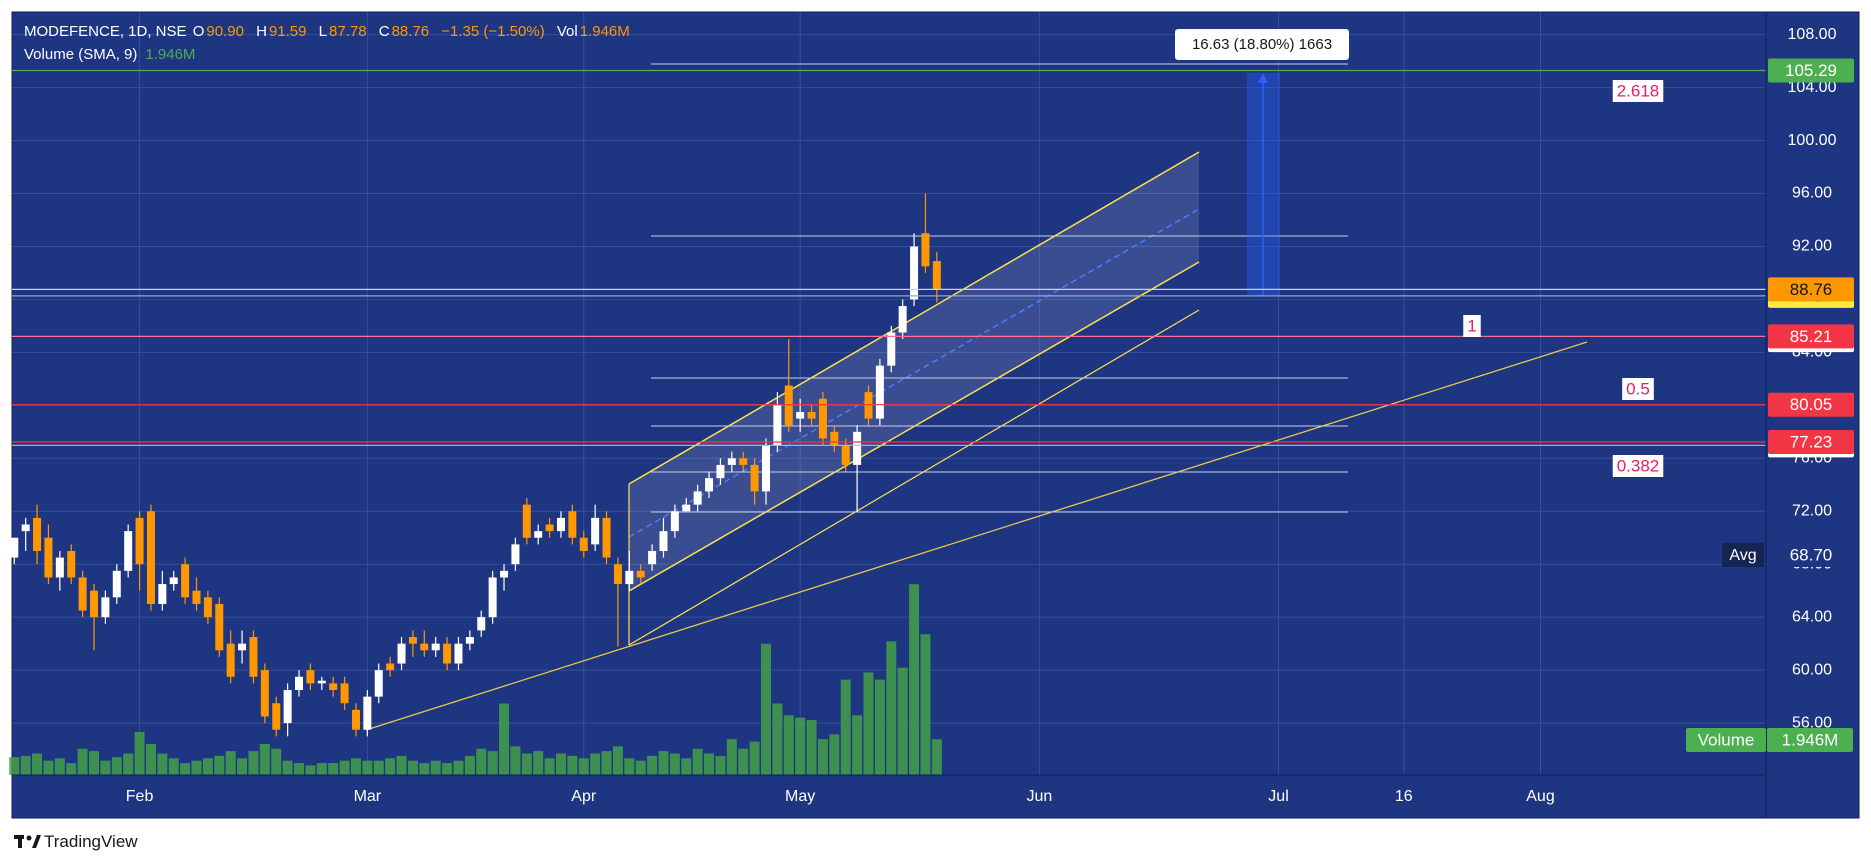  Describe the element at coordinates (1726, 740) in the screenshot. I see `volume-key-box` at that location.